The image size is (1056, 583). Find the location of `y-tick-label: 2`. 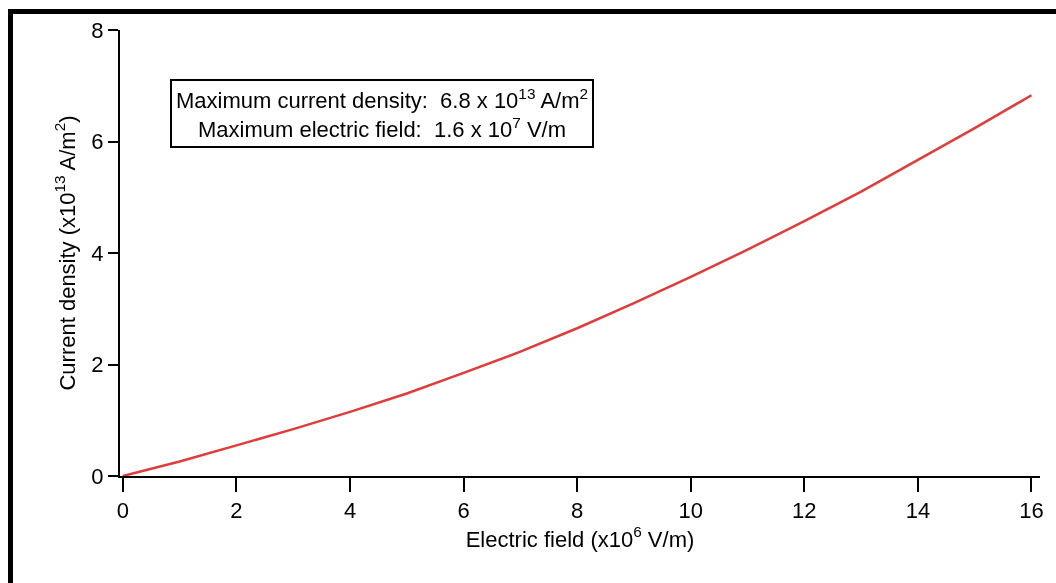

y-tick-label: 2 is located at coordinates (97, 365).